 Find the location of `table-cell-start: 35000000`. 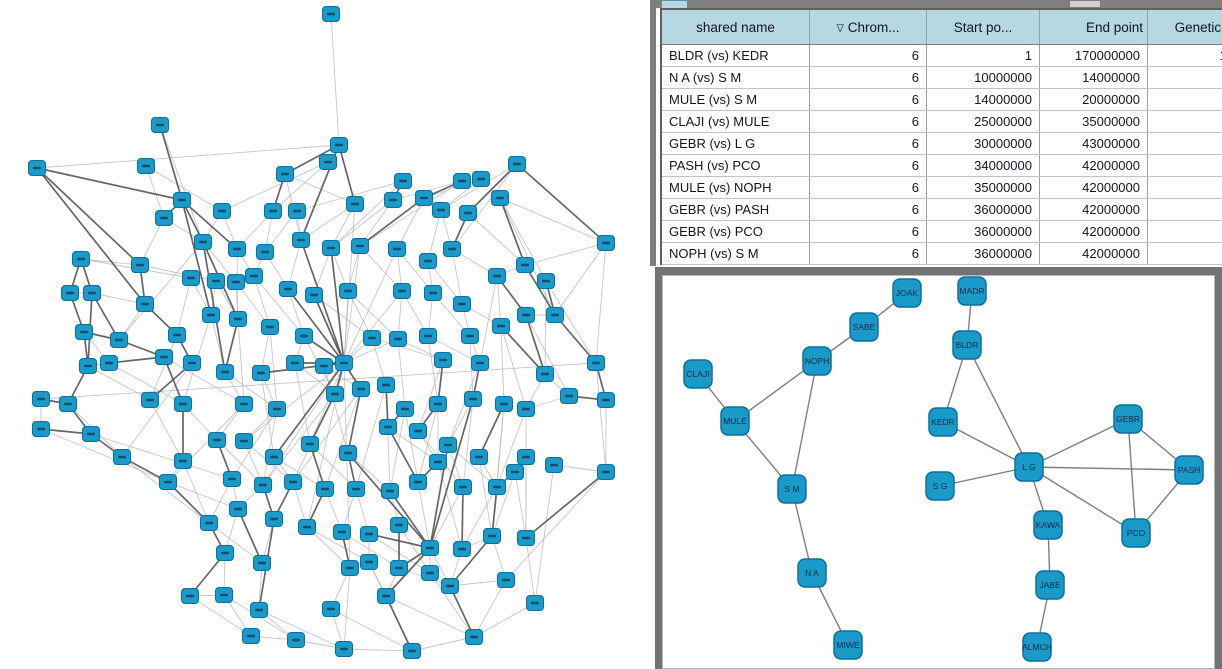

table-cell-start: 35000000 is located at coordinates (983, 187).